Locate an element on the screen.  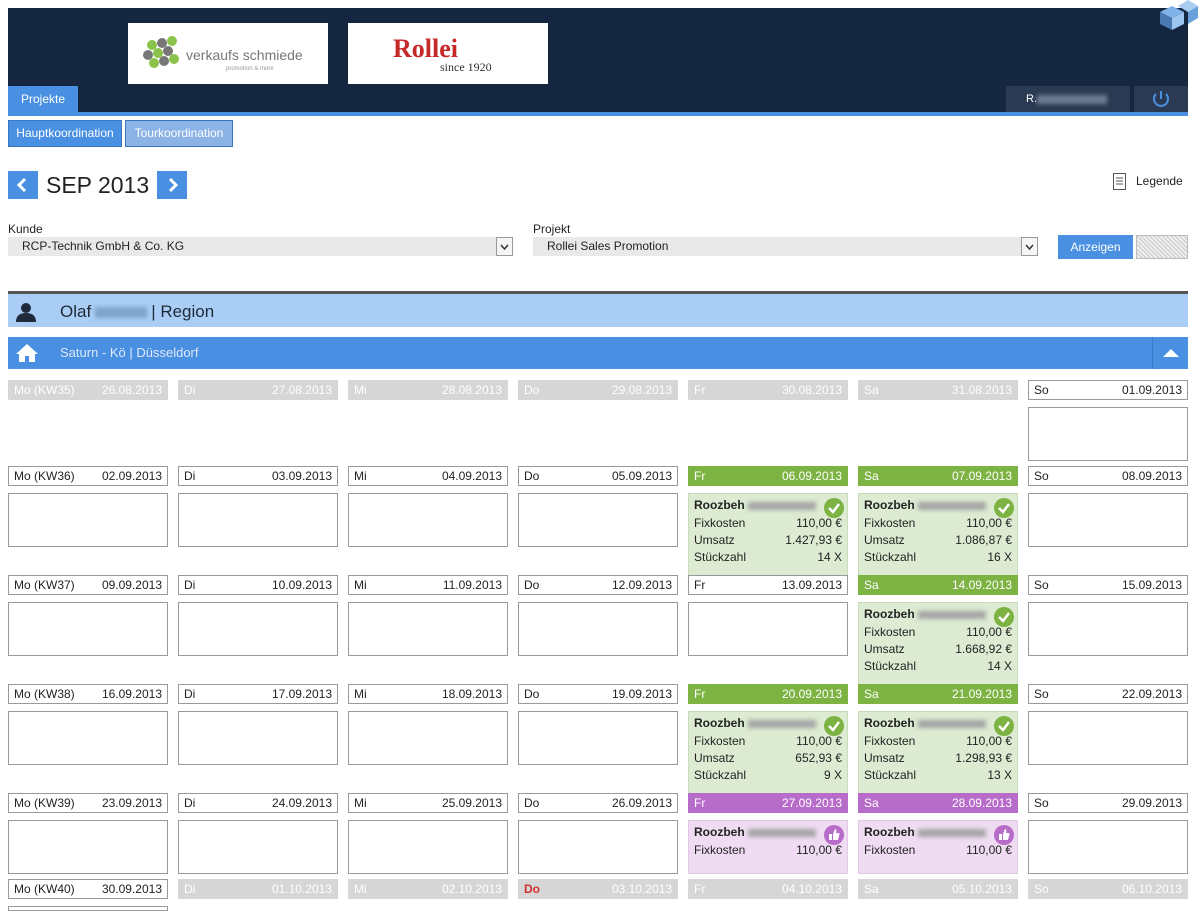
day-header: Sa 28.09.2013 is located at coordinates (938, 803).